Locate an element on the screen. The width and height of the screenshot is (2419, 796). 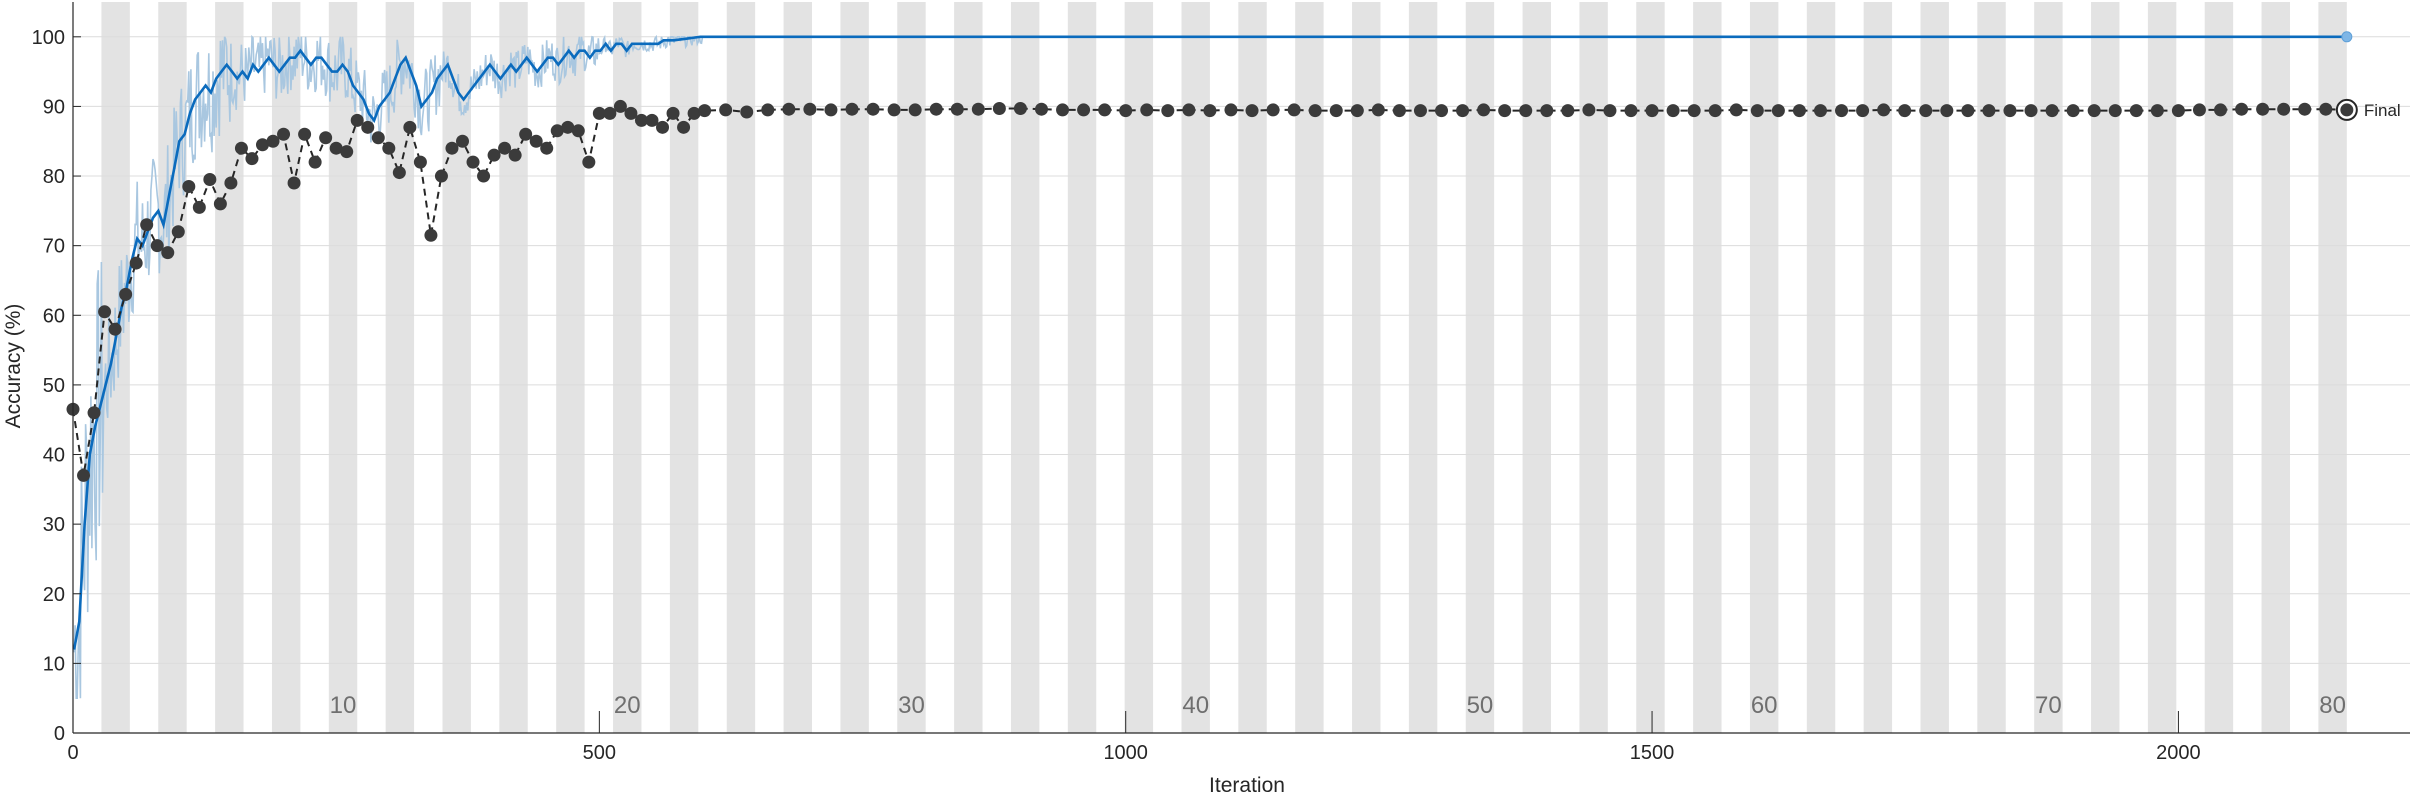
epoch-label: 30 is located at coordinates (911, 705).